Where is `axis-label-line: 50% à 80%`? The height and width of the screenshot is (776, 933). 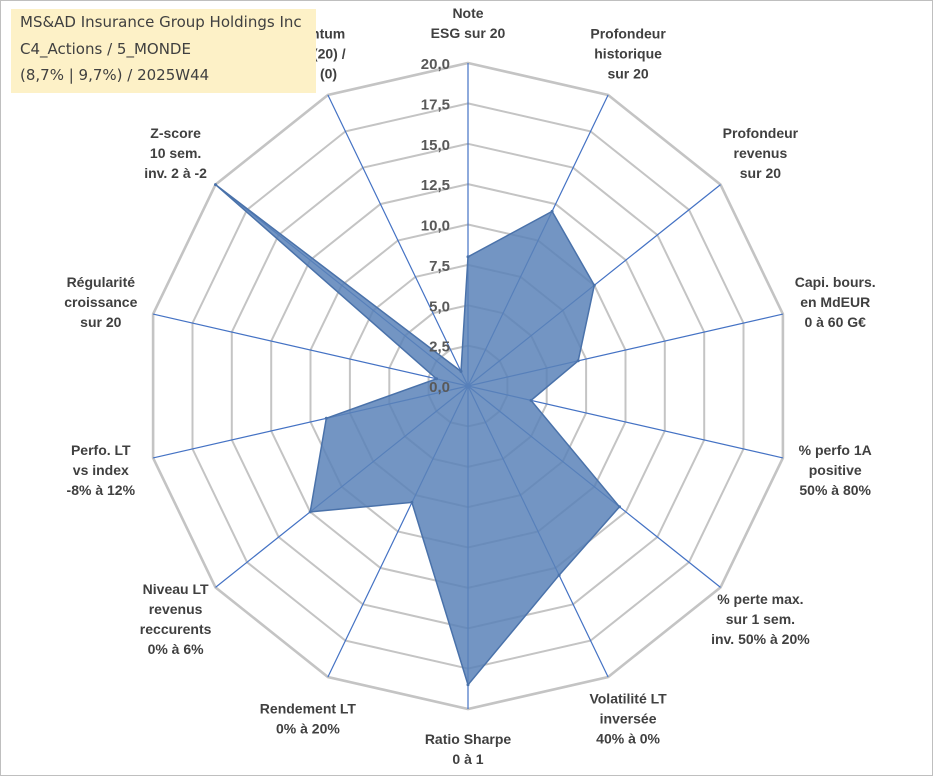
axis-label-line: 50% à 80% is located at coordinates (835, 490).